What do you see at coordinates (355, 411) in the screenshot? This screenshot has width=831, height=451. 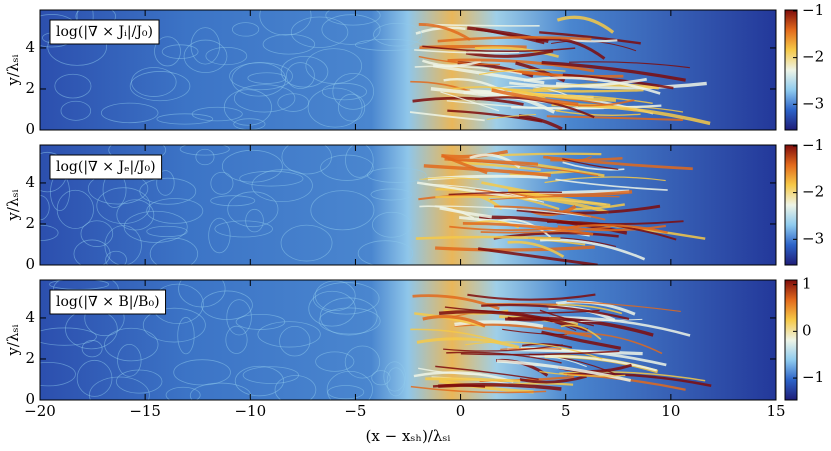 I see `x-tick-label: −5` at bounding box center [355, 411].